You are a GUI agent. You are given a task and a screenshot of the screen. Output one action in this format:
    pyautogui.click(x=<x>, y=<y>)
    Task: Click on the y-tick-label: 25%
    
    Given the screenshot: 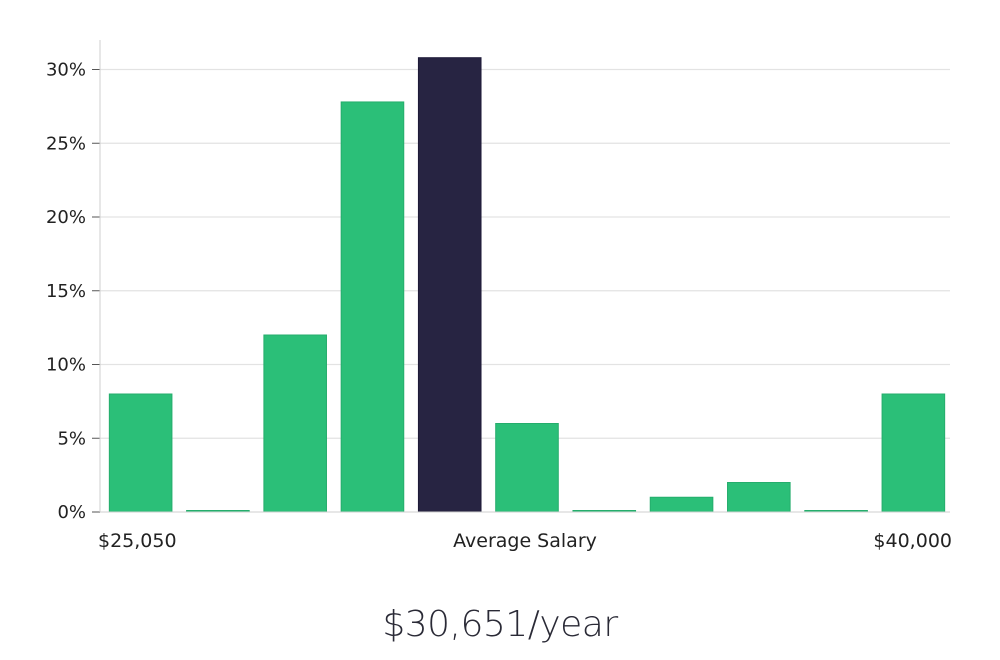 What is the action you would take?
    pyautogui.click(x=66, y=143)
    